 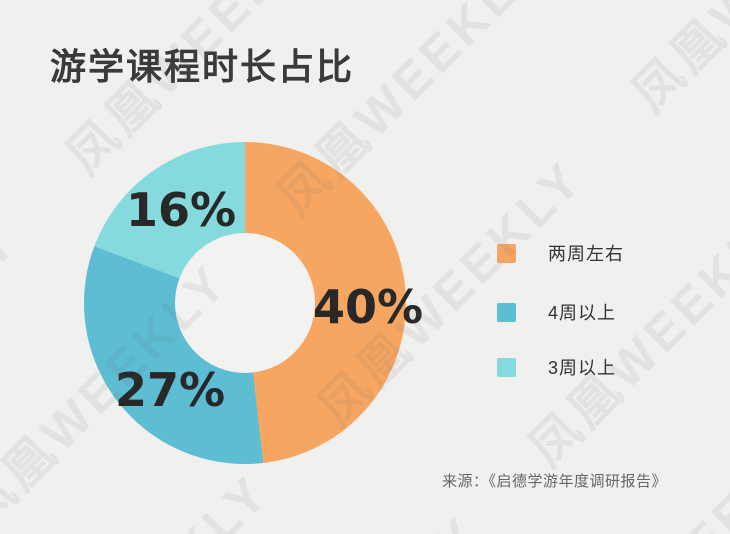 I want to click on legend-label: 3周以上, so click(x=582, y=368).